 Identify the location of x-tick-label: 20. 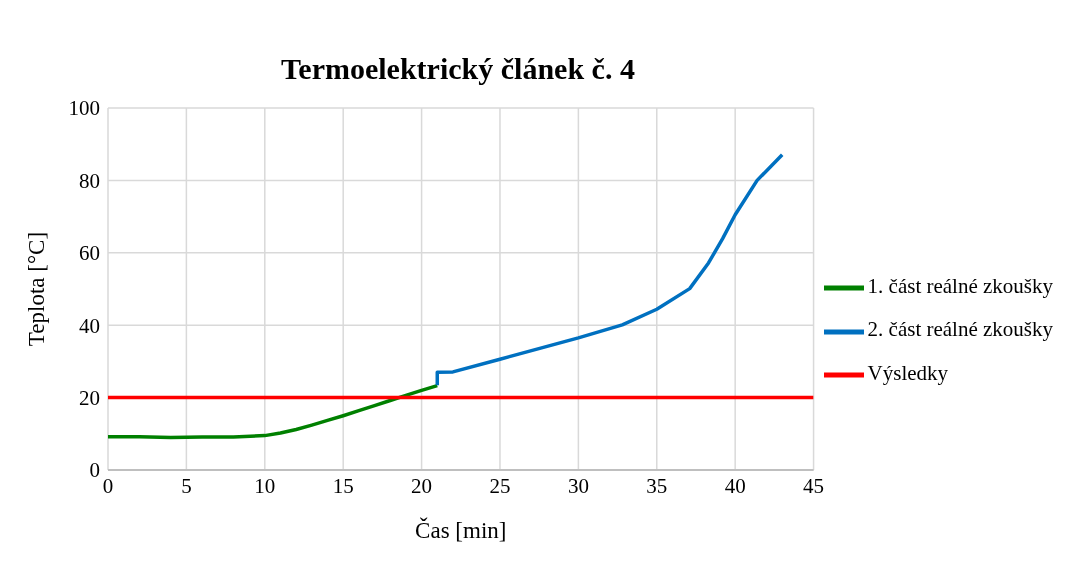
(422, 485).